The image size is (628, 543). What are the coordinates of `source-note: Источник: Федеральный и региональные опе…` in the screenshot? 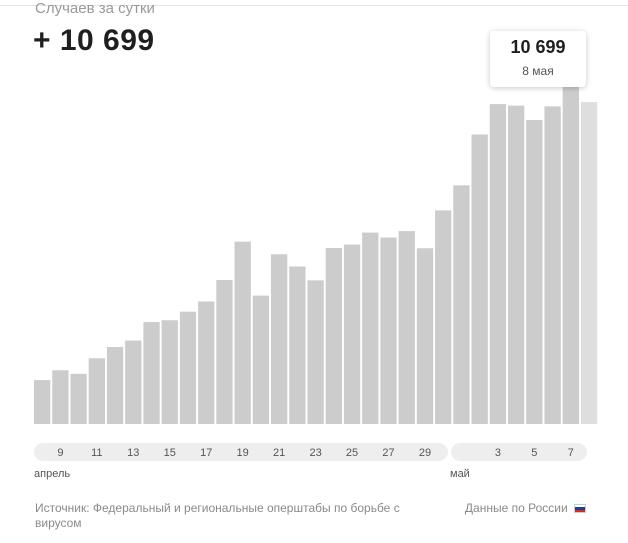 It's located at (217, 515).